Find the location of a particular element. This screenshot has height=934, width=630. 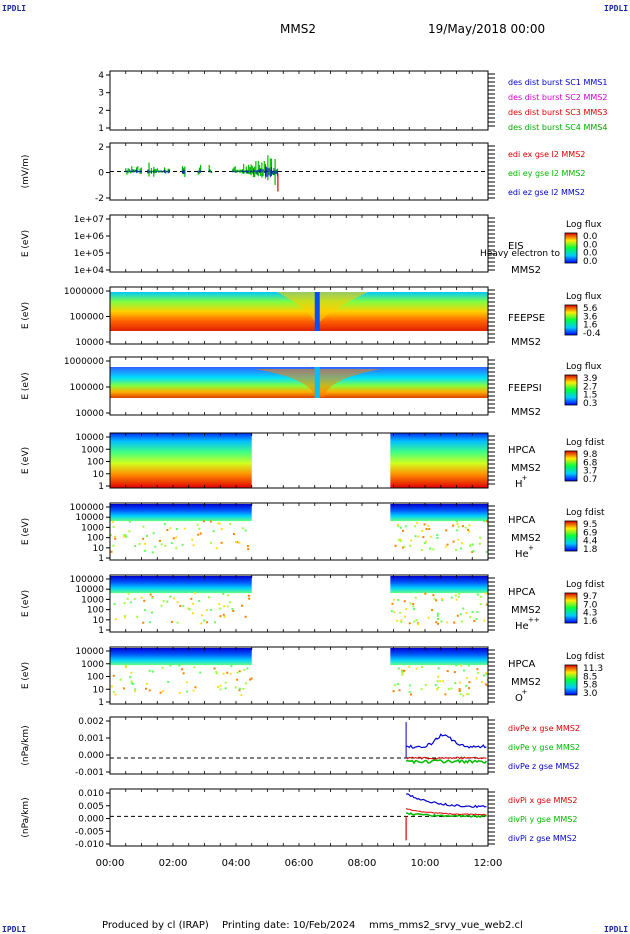

divpi-ytick-label: 0.005 is located at coordinates (91, 807).